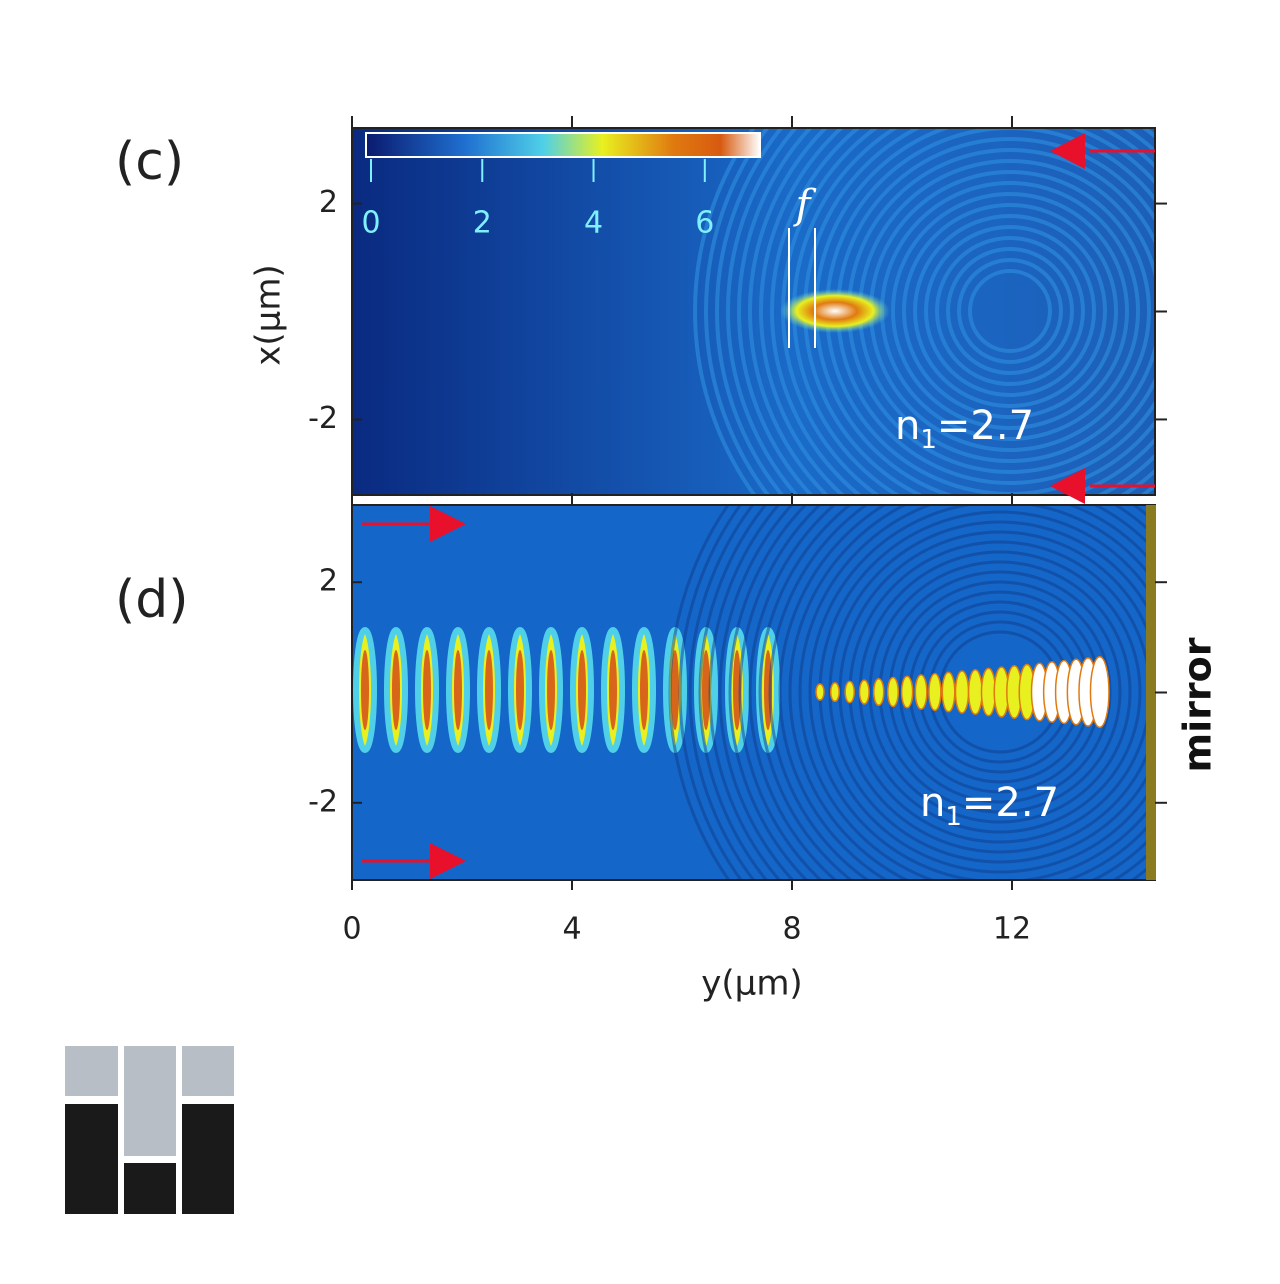  Describe the element at coordinates (482, 223) in the screenshot. I see `colorbar-tick-label: 2` at that location.